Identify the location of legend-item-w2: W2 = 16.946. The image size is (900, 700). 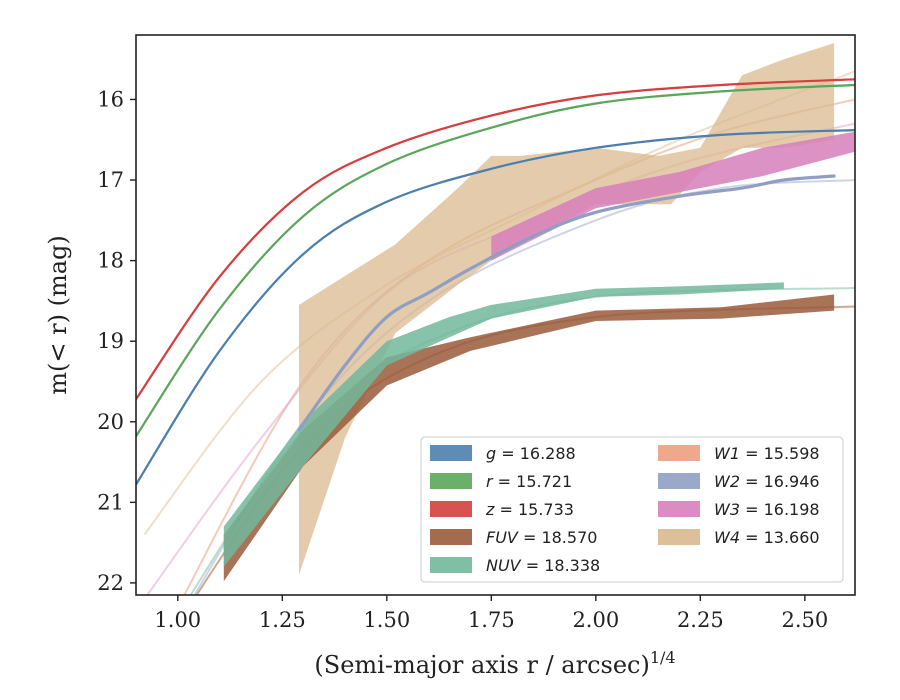
(739, 481).